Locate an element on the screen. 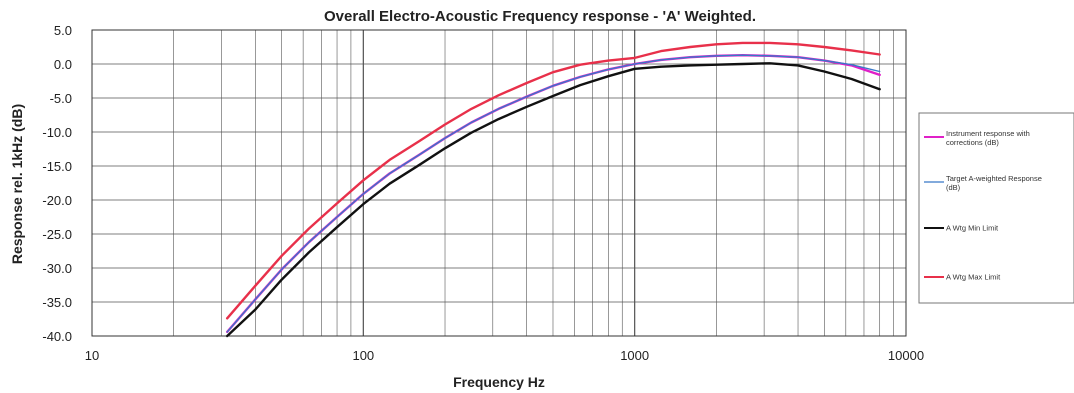 The width and height of the screenshot is (1074, 393). x-tick-label: 1000 is located at coordinates (634, 355).